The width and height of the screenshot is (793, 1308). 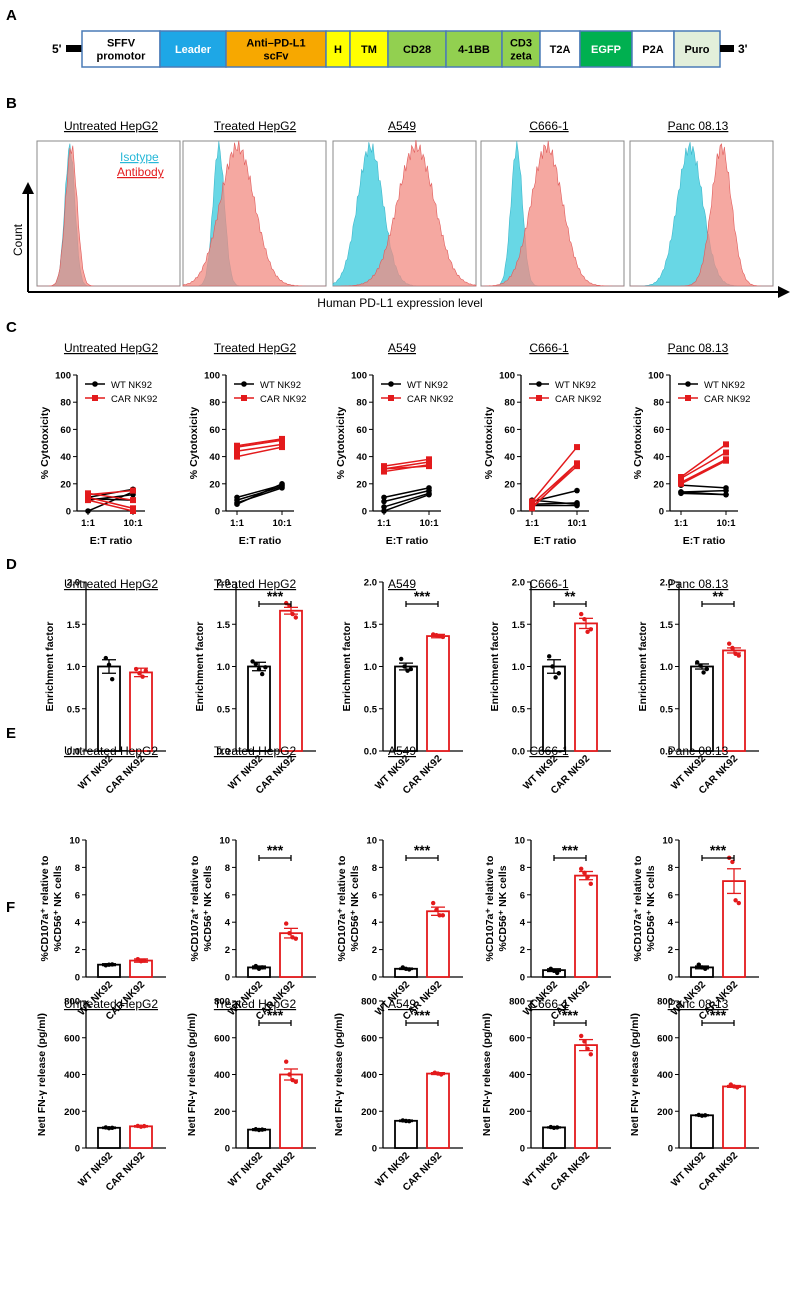 What do you see at coordinates (523, 923) in the screenshot?
I see `y-tick-label: 4` at bounding box center [523, 923].